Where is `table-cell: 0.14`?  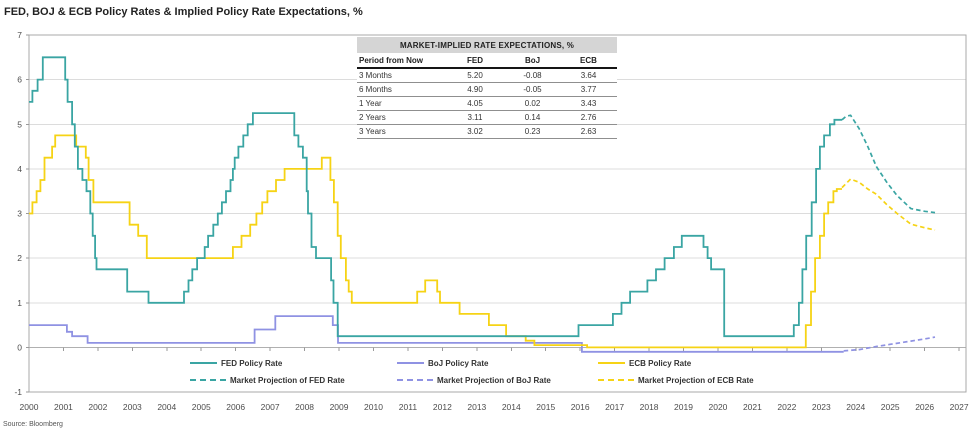
table-cell: 0.14 is located at coordinates (532, 117).